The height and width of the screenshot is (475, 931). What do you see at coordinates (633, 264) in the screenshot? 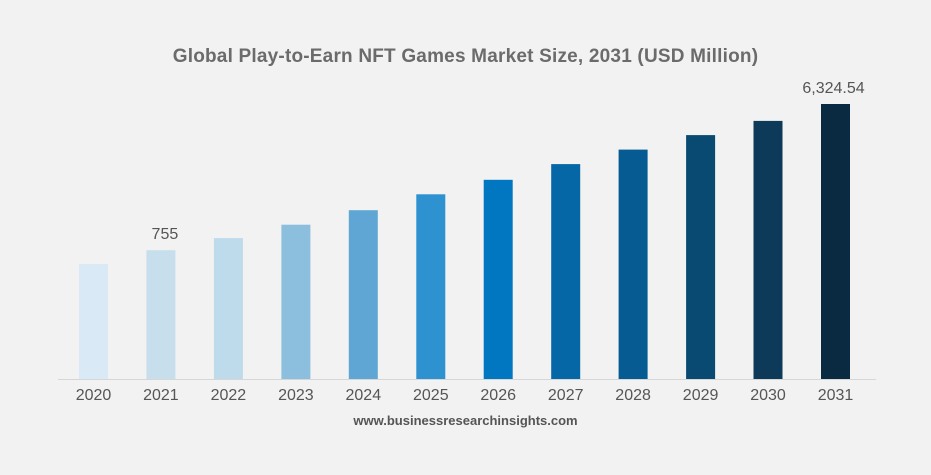
I see `bar-2028` at bounding box center [633, 264].